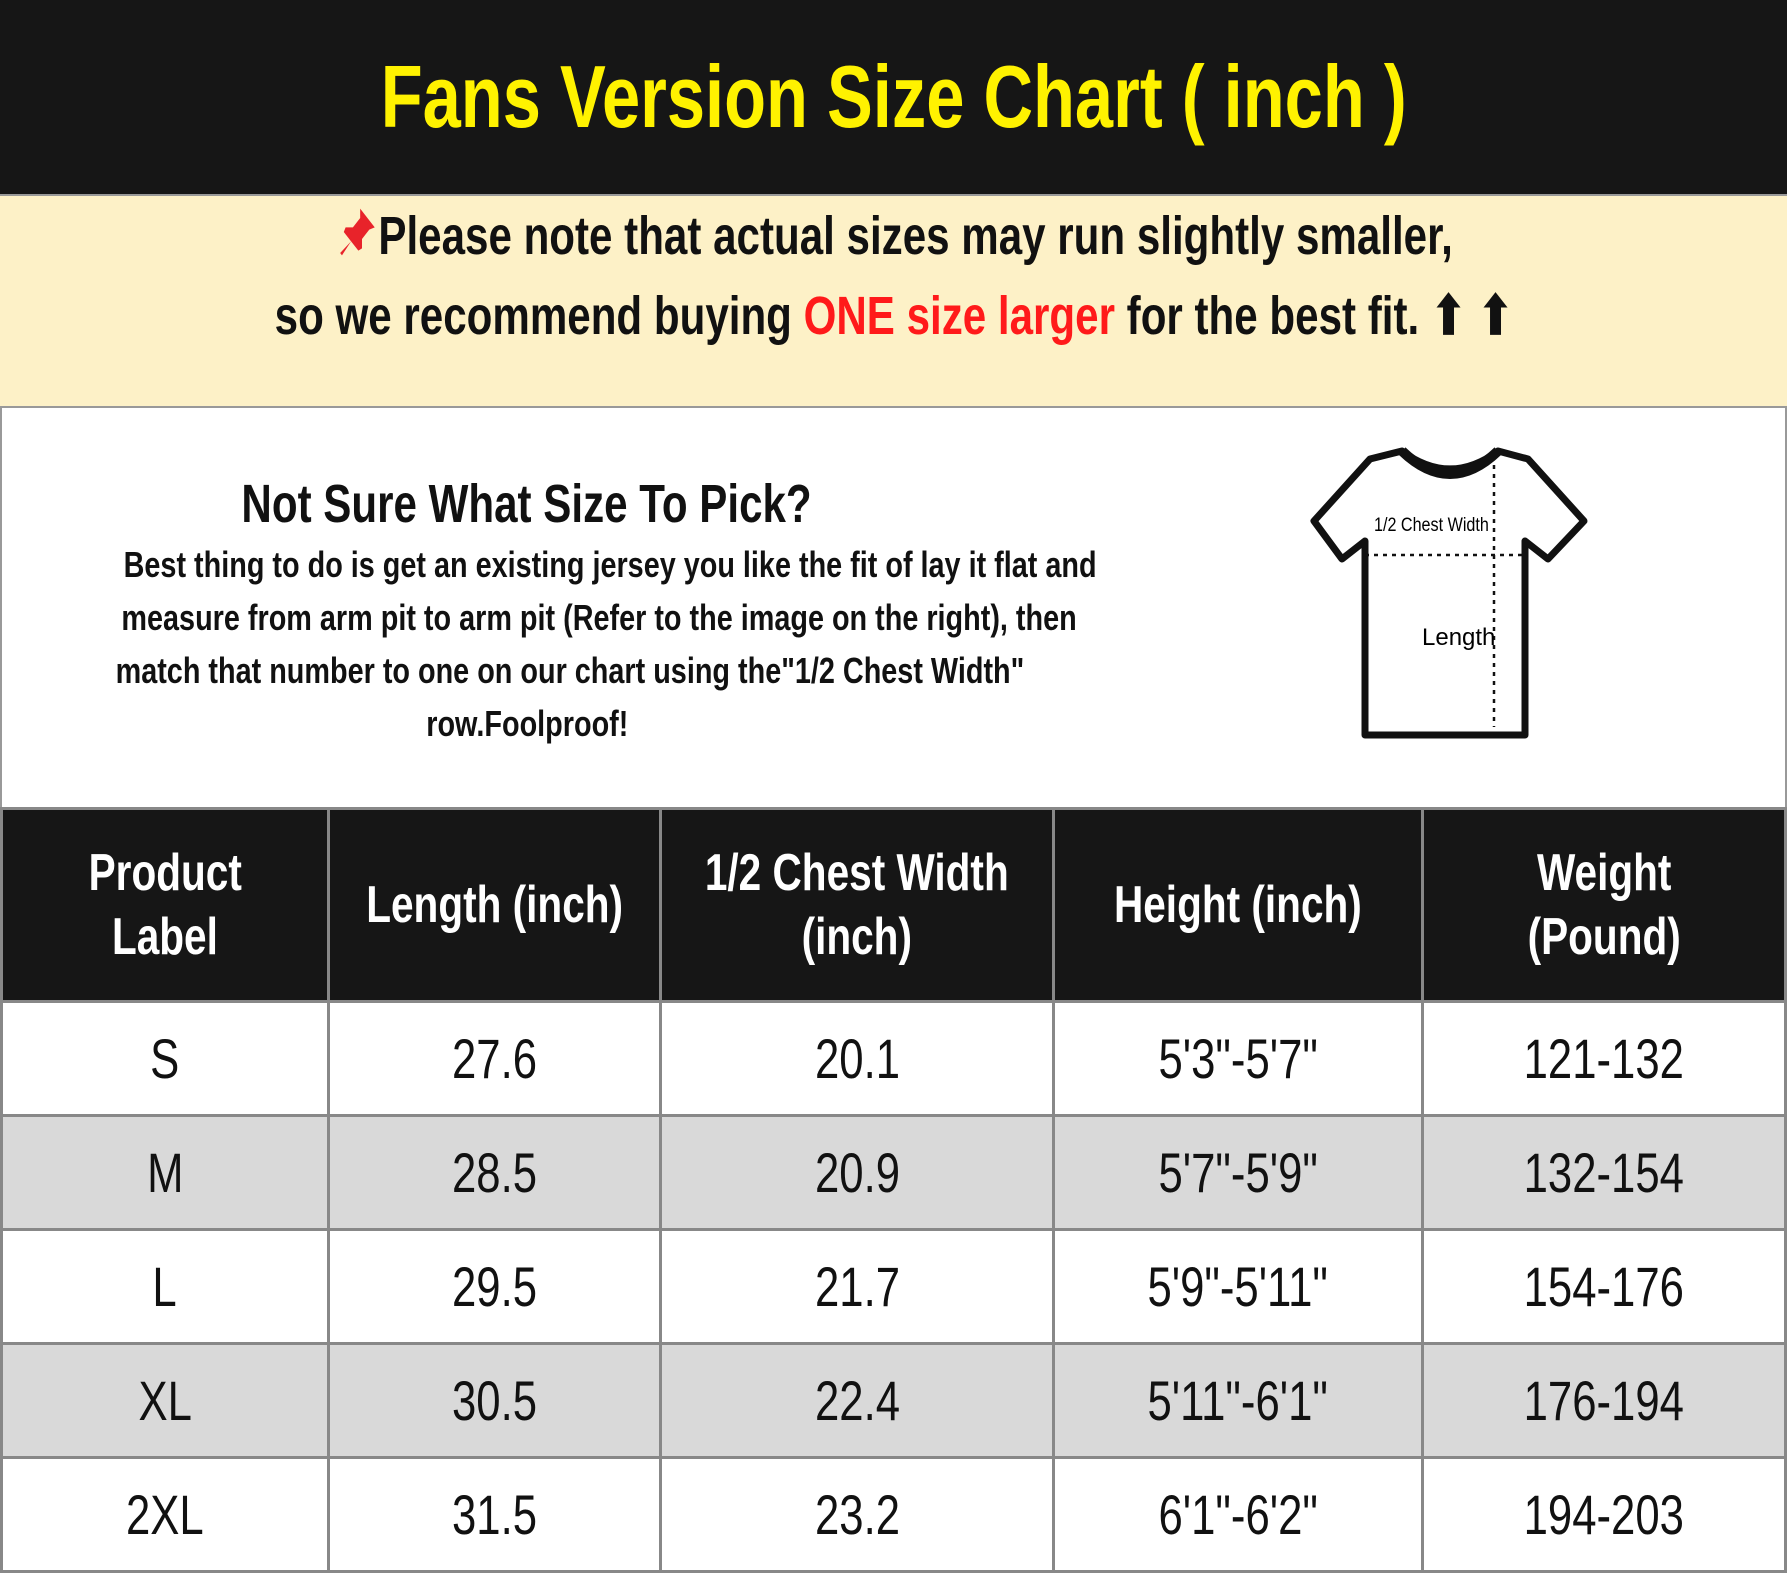  I want to click on cell-length: 28.5, so click(495, 1172).